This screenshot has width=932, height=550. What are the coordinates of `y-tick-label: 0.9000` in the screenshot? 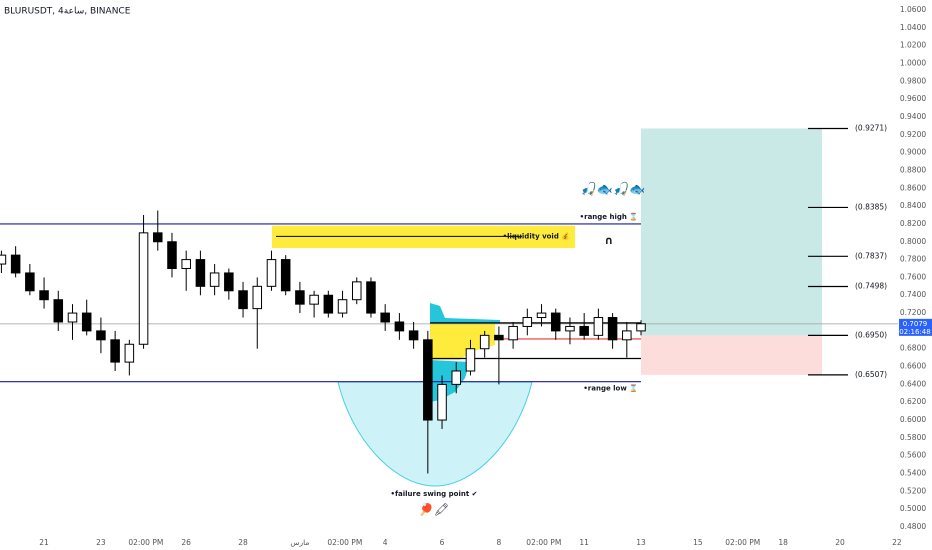 It's located at (913, 152).